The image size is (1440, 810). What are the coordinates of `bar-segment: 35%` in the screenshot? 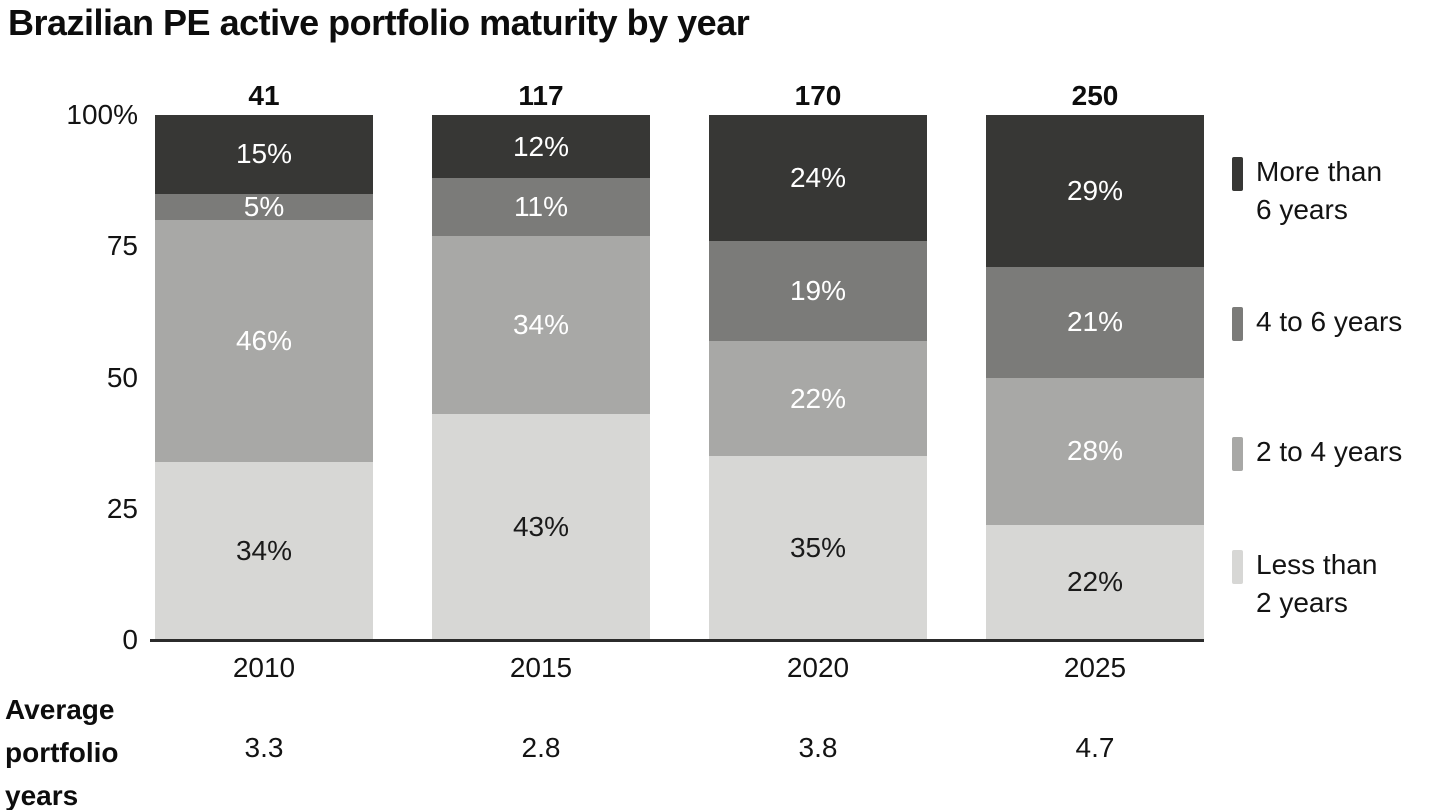 It's located at (818, 548).